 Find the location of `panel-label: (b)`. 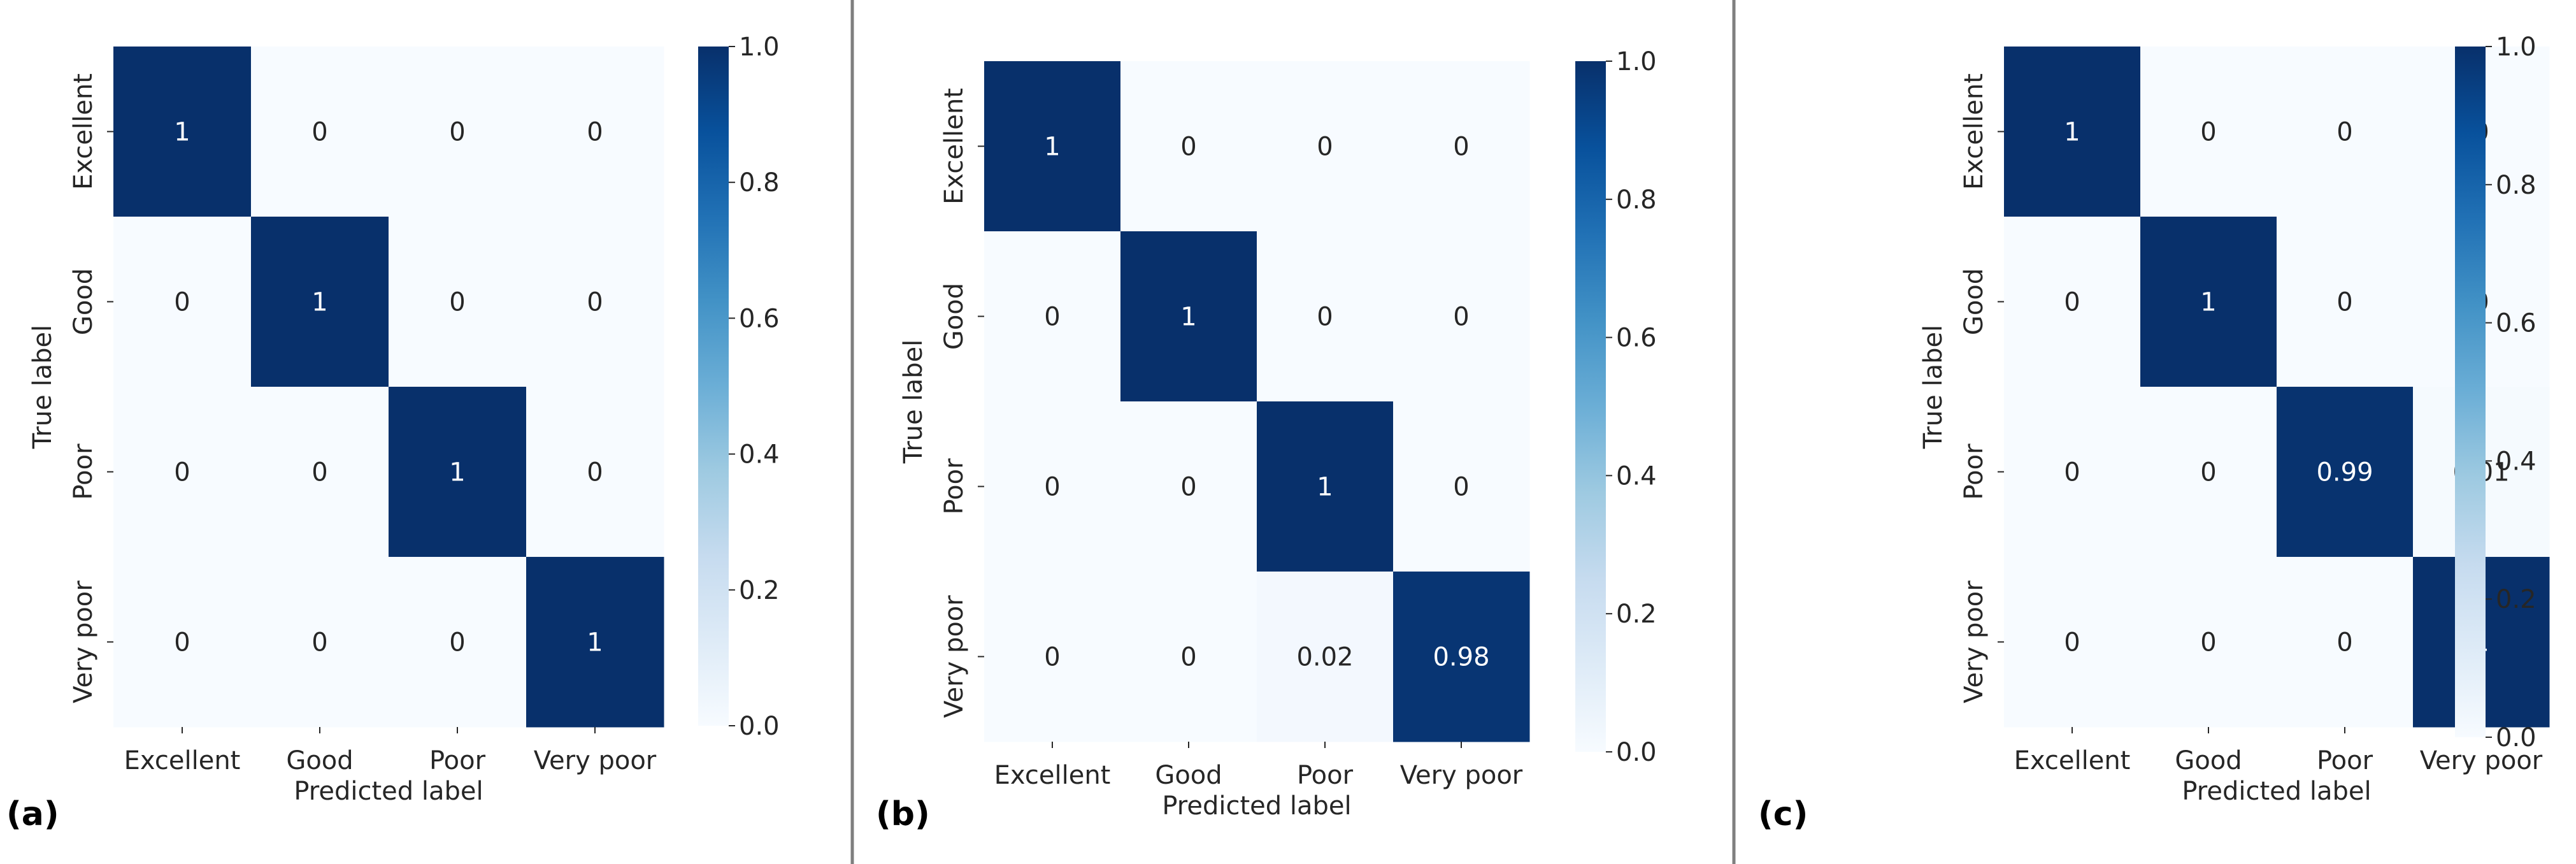

panel-label: (b) is located at coordinates (903, 814).